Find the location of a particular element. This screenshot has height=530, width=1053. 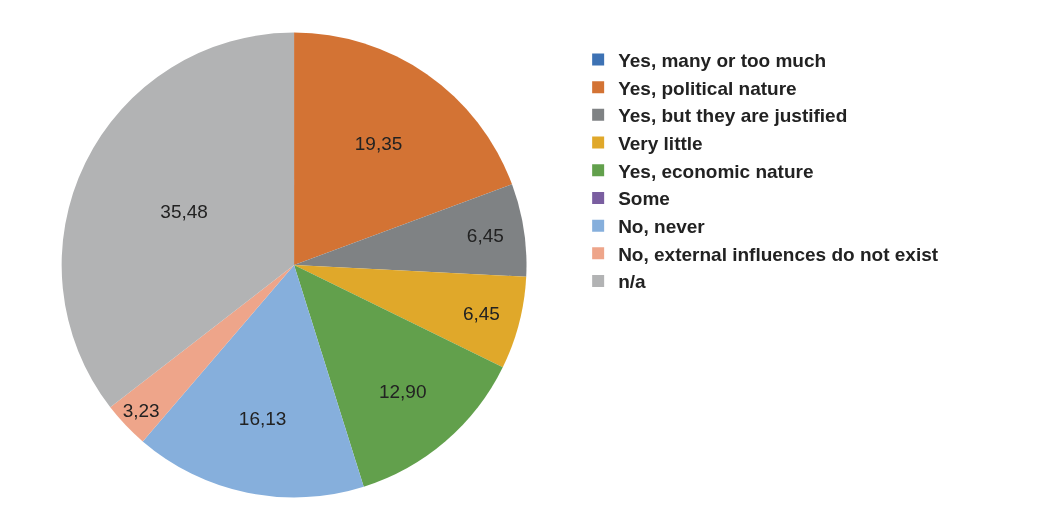

data-label: 3,23 is located at coordinates (141, 410).